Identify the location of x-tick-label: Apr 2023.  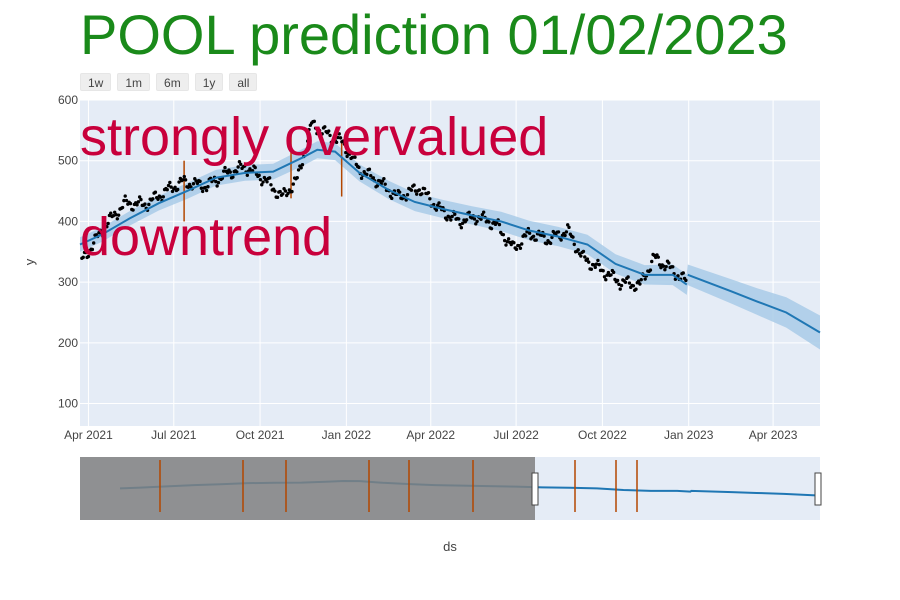
(773, 435).